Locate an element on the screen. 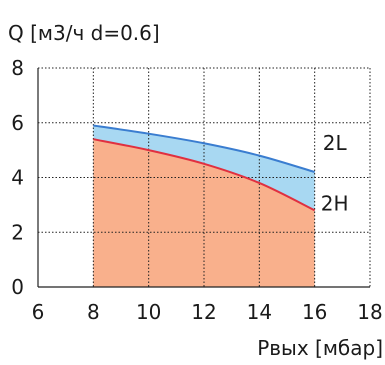  y-tick-label-3: 6 is located at coordinates (17, 123).